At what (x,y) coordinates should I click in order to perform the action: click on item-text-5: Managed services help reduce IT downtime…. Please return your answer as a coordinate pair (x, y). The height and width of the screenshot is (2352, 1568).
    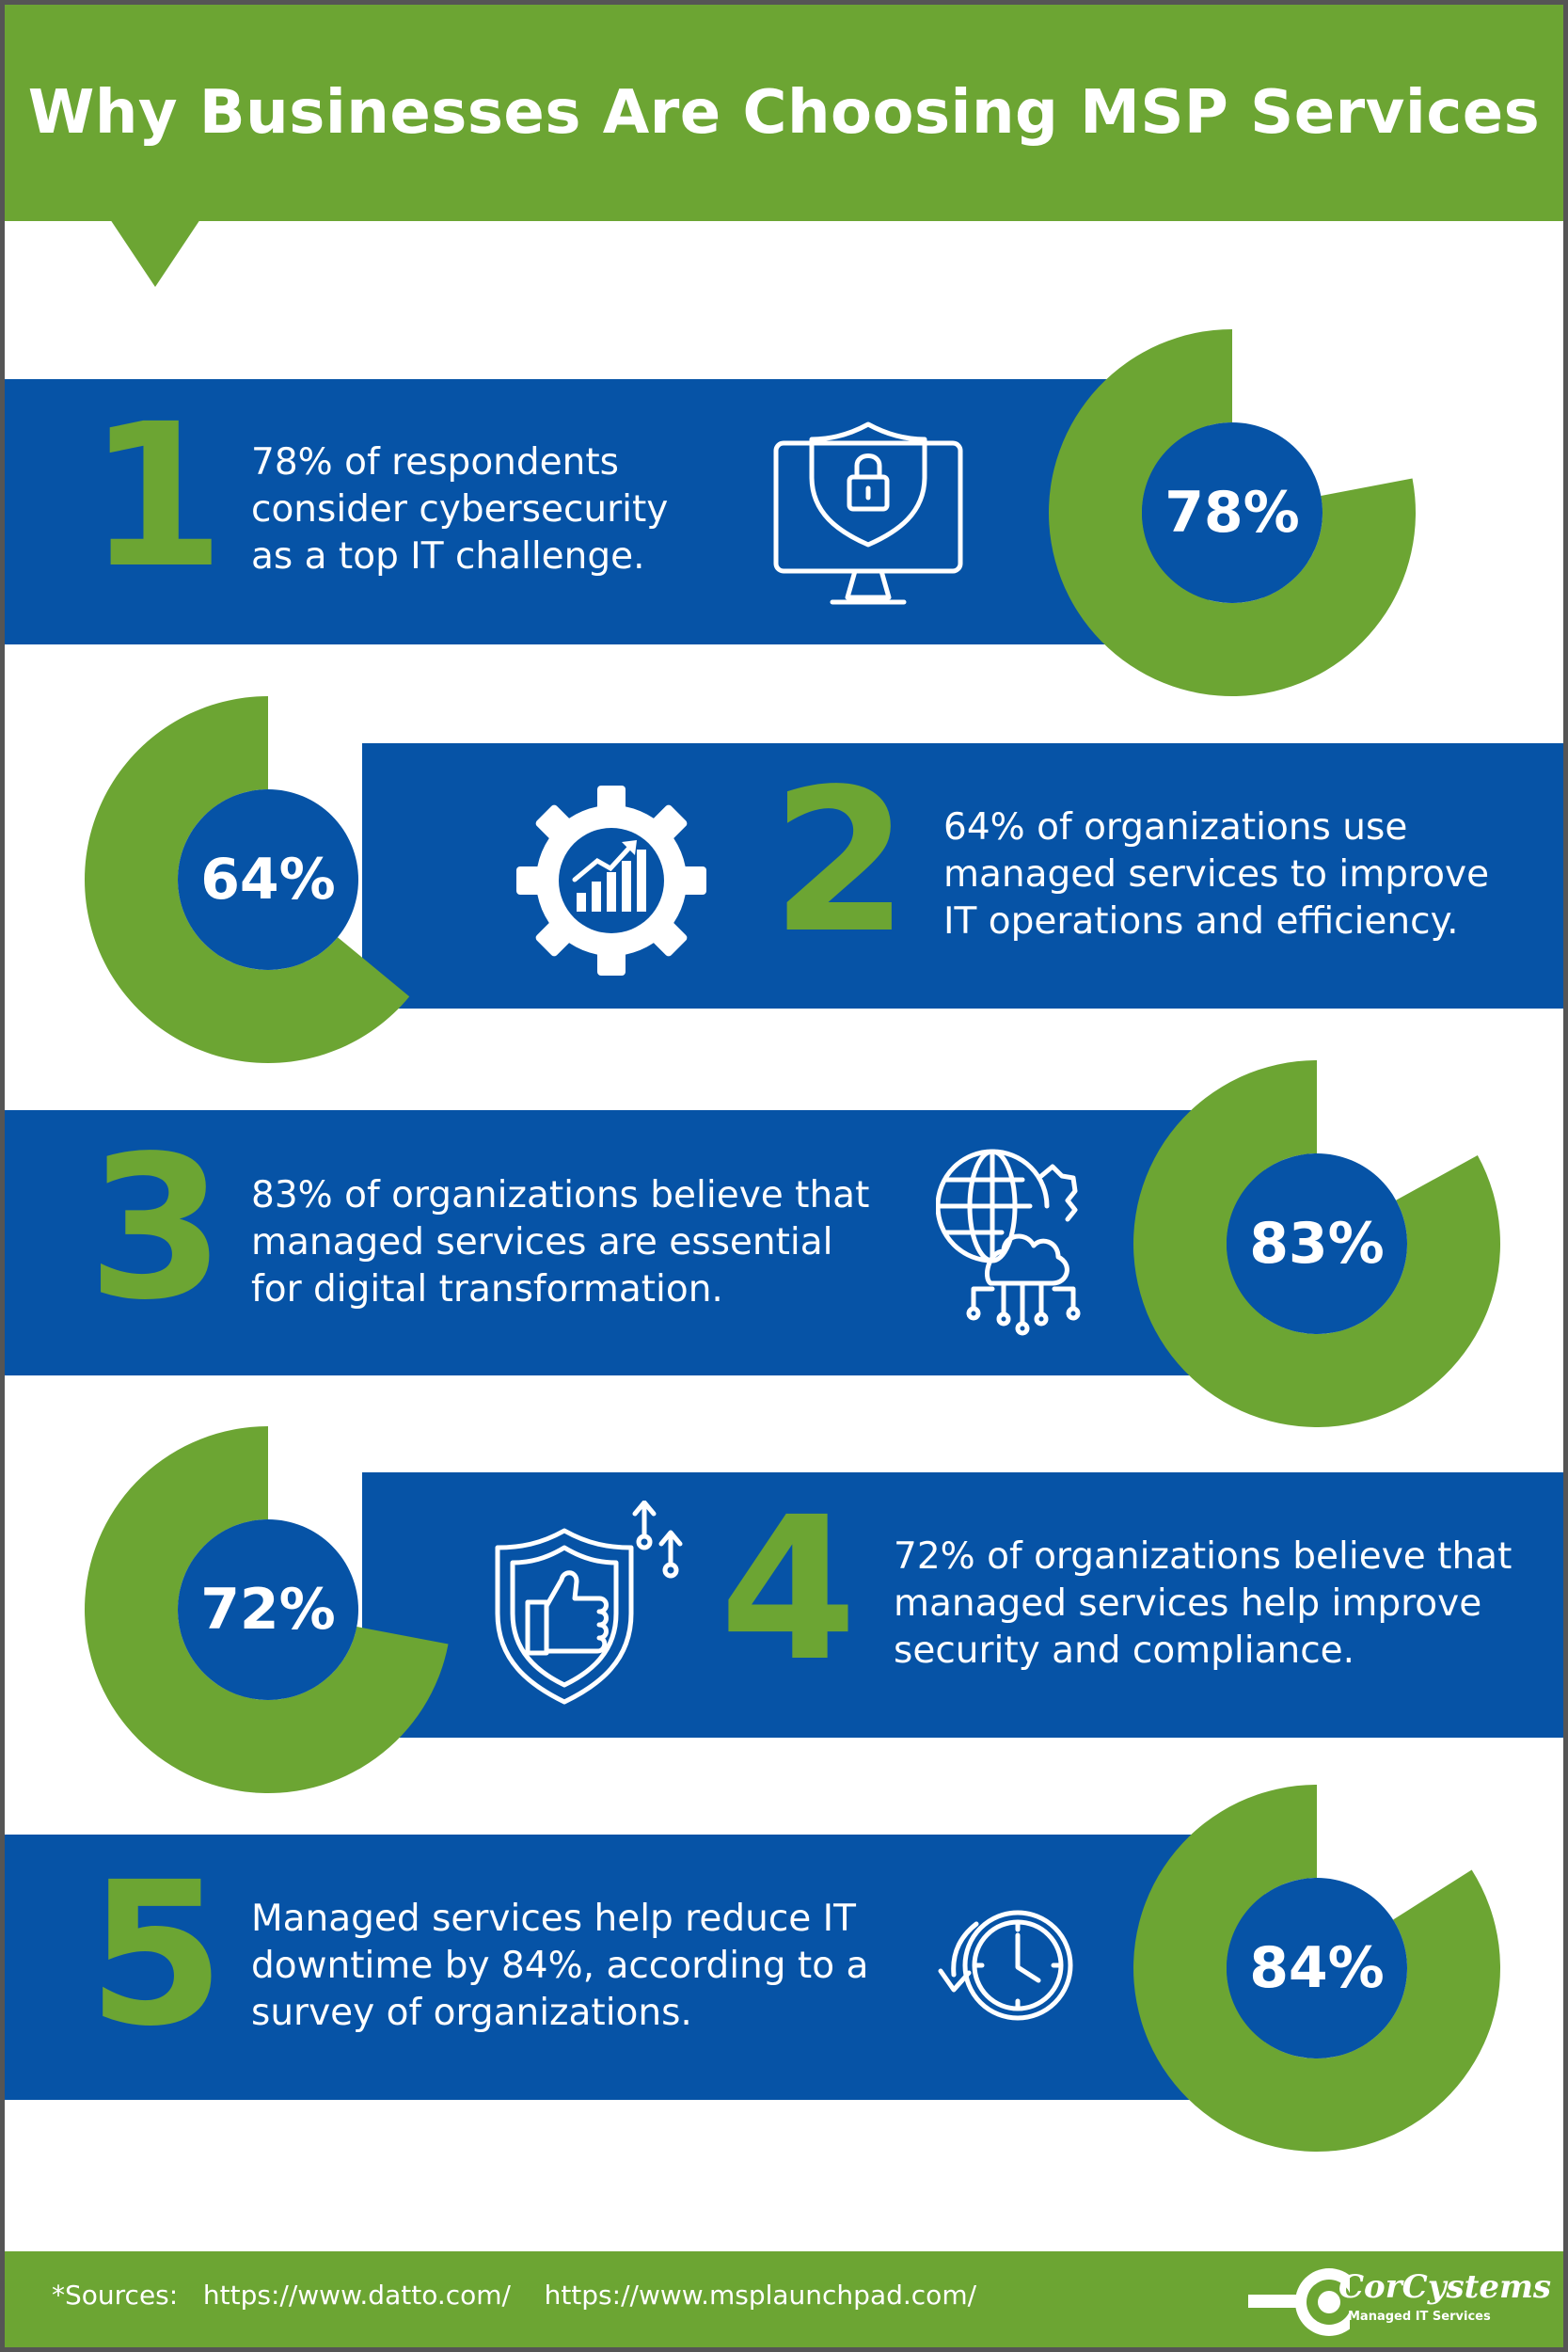
    Looking at the image, I should click on (560, 1966).